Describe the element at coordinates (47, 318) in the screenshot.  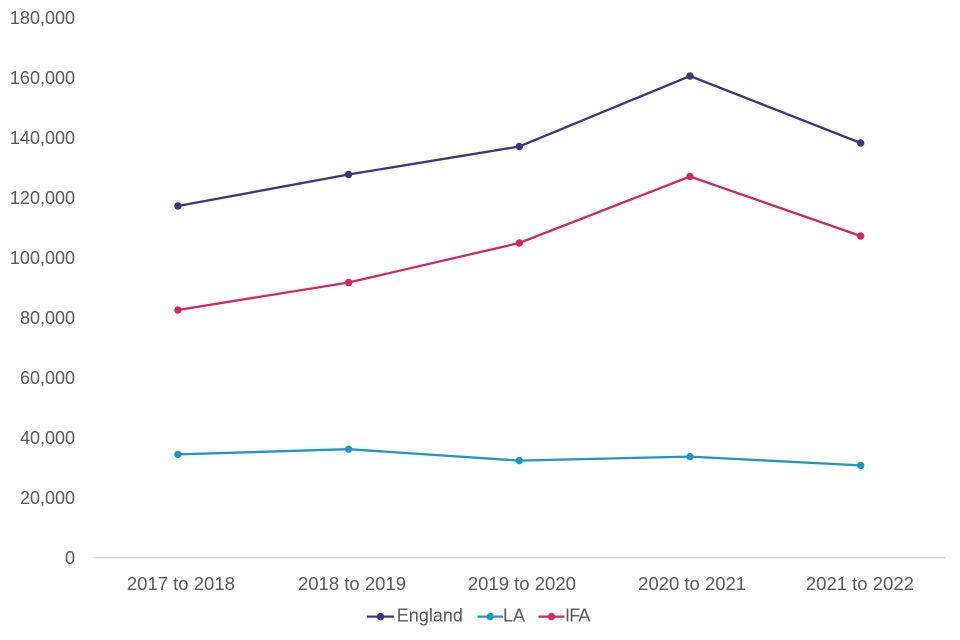
I see `svg-text: 80,000` at that location.